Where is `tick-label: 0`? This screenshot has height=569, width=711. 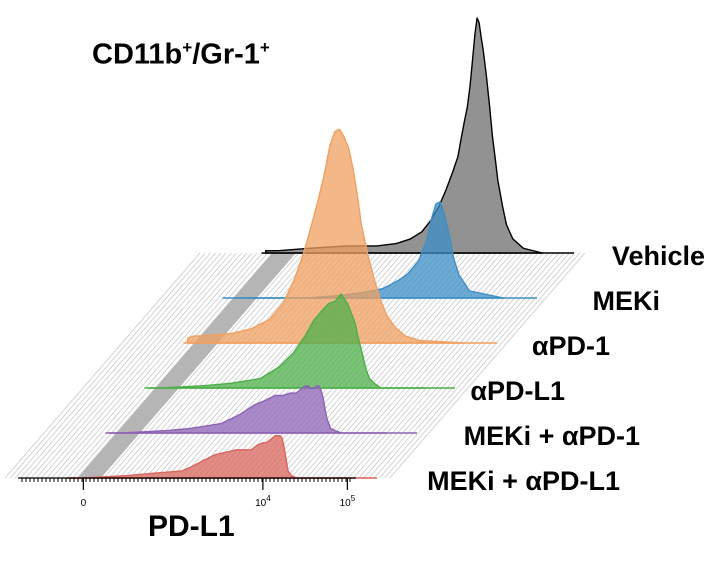
tick-label: 0 is located at coordinates (84, 503).